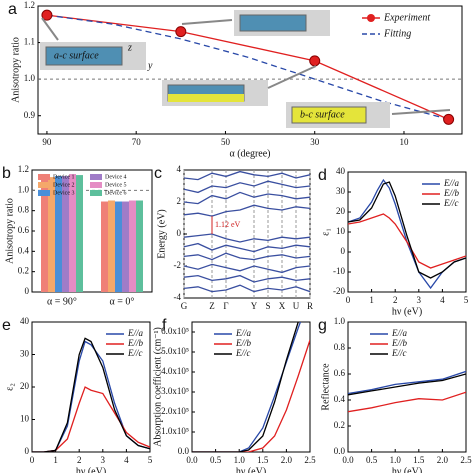 This screenshot has height=473, width=474. What do you see at coordinates (175, 431) in the screenshot?
I see `y-tick-label: 1.0x10⁵` at bounding box center [175, 431].